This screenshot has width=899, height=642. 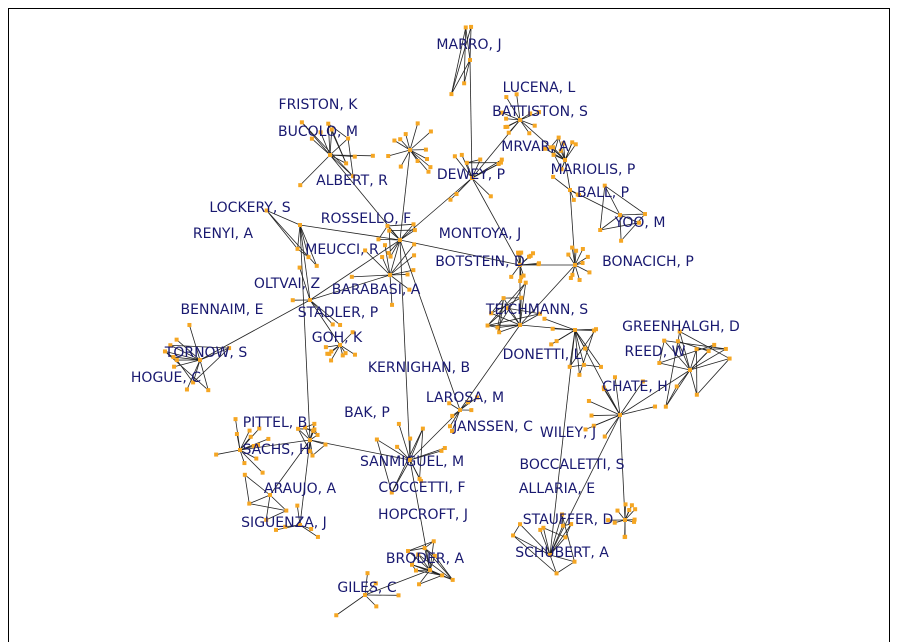 I want to click on node-label: JANSSEN, C, so click(x=492, y=427).